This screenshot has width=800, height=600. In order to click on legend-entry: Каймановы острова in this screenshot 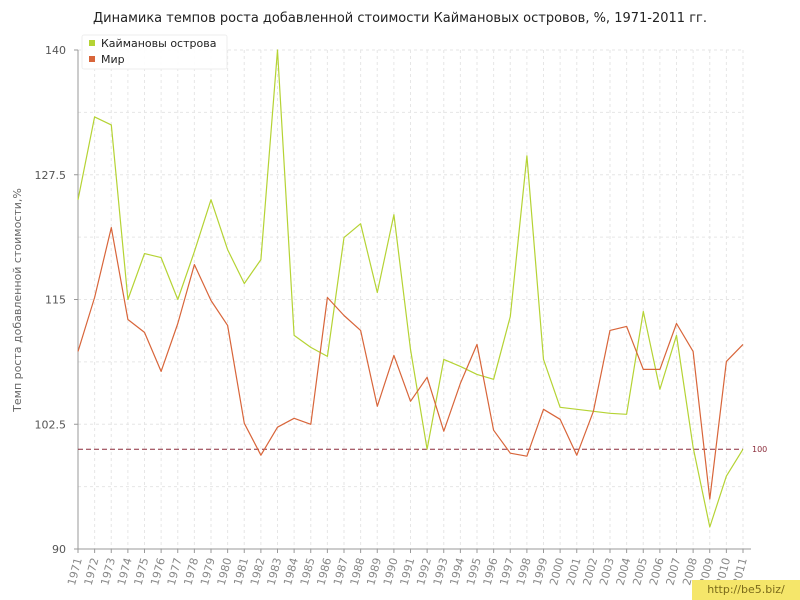, I will do `click(158, 43)`.